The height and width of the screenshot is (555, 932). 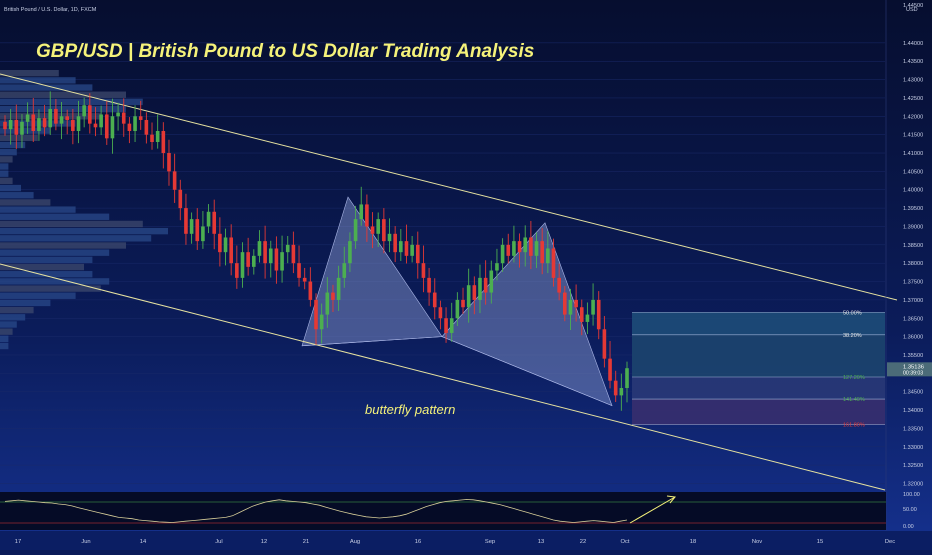 I want to click on time-tick-11: Oct, so click(x=624, y=542).